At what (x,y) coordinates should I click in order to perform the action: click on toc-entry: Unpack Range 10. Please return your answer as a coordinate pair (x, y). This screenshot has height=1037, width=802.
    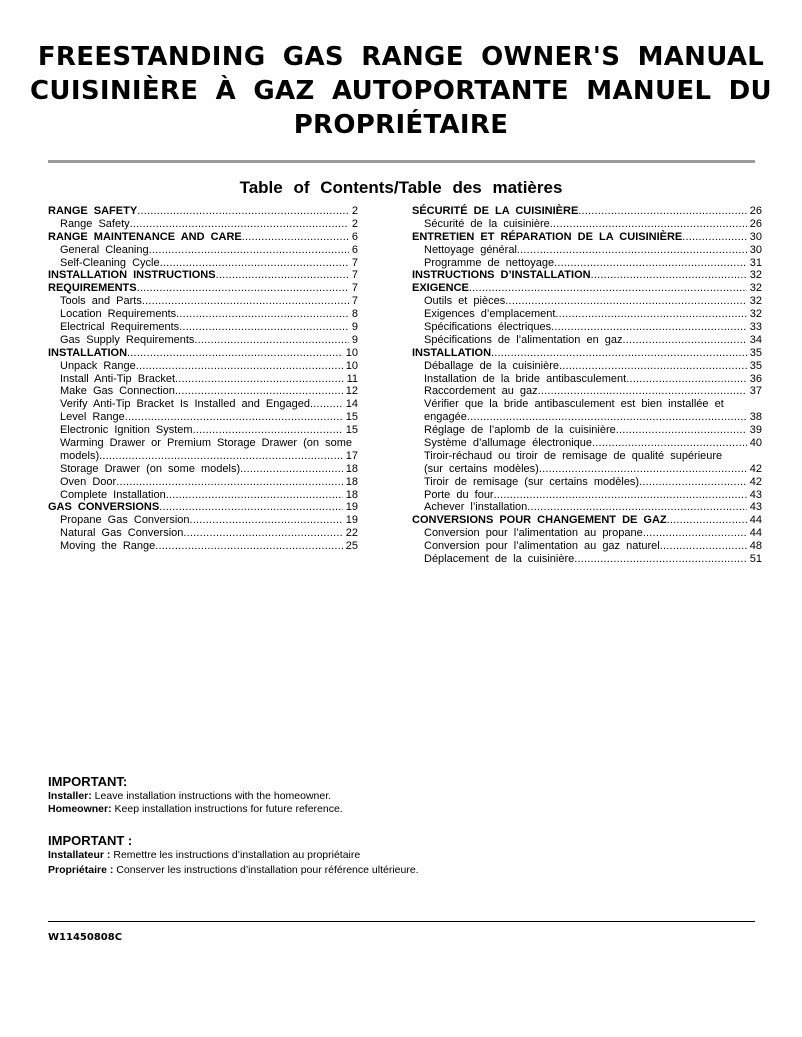
    Looking at the image, I should click on (203, 366).